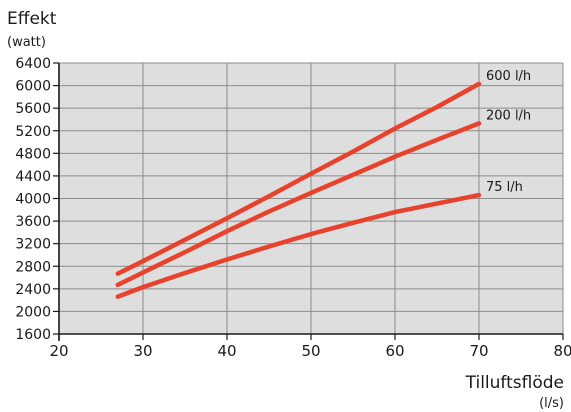 The image size is (571, 412). I want to click on y-axis-unit: (watt), so click(26, 42).